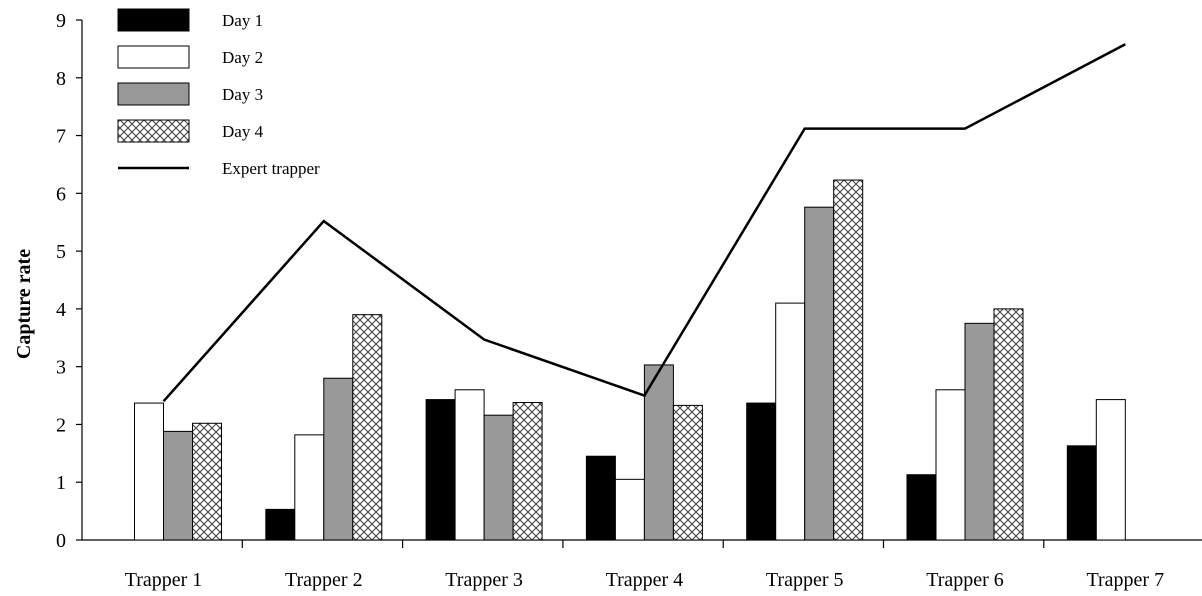 The width and height of the screenshot is (1202, 596). I want to click on legend-label-day-2: Day 2, so click(242, 57).